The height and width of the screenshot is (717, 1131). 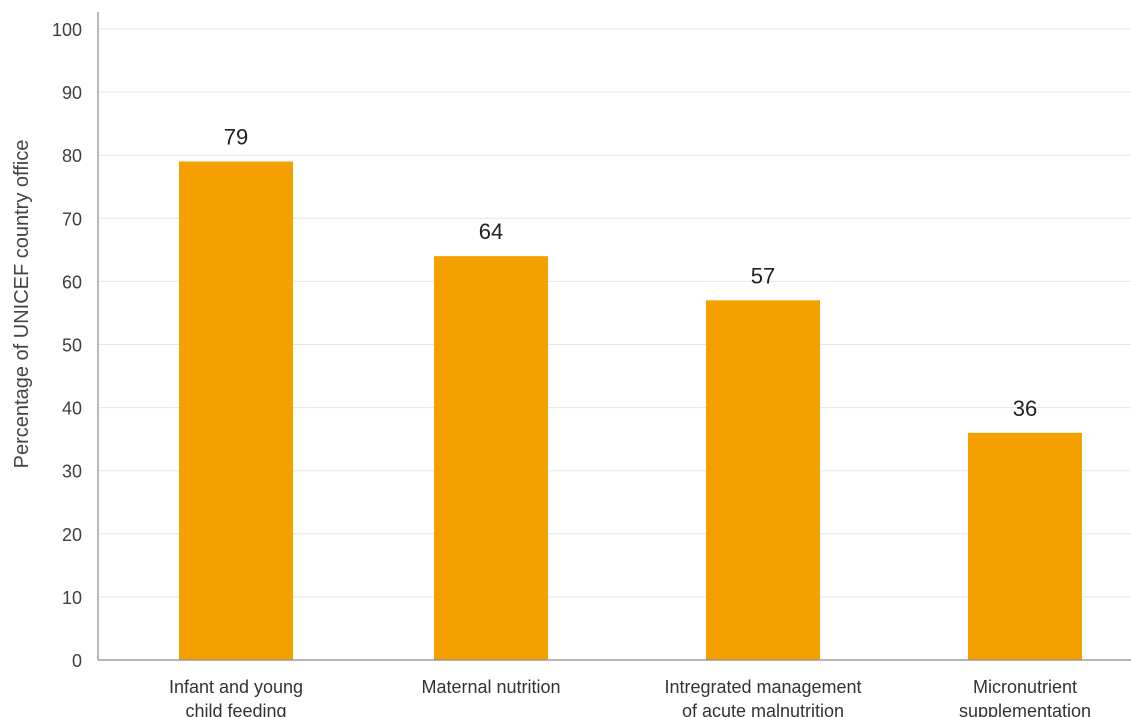 I want to click on y-tick-label: 10, so click(x=72, y=598).